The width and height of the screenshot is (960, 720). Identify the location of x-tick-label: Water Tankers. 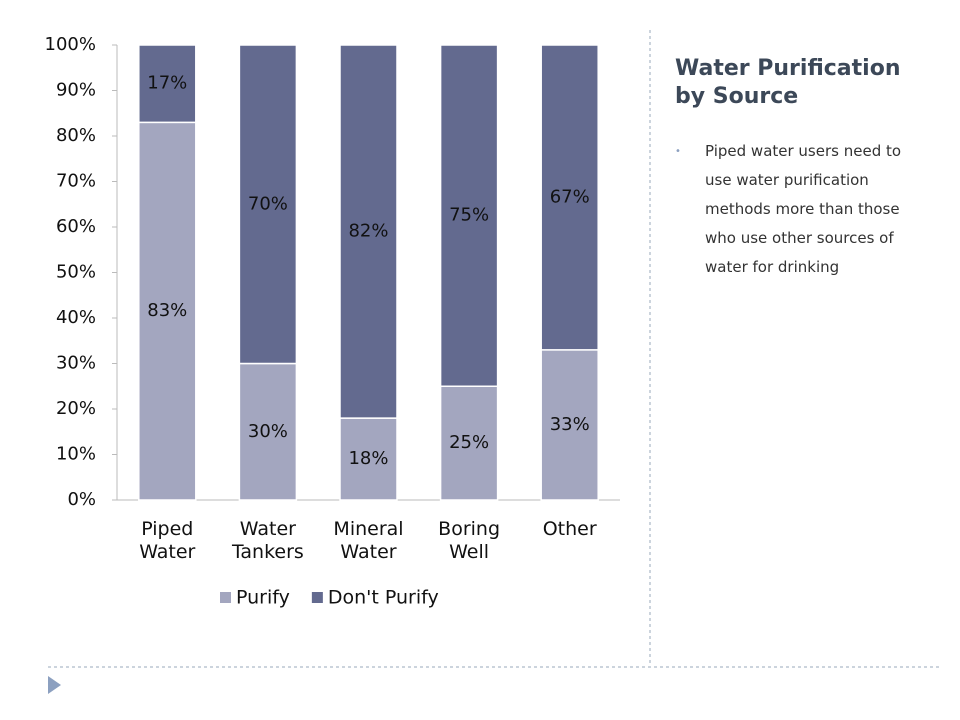
(267, 540).